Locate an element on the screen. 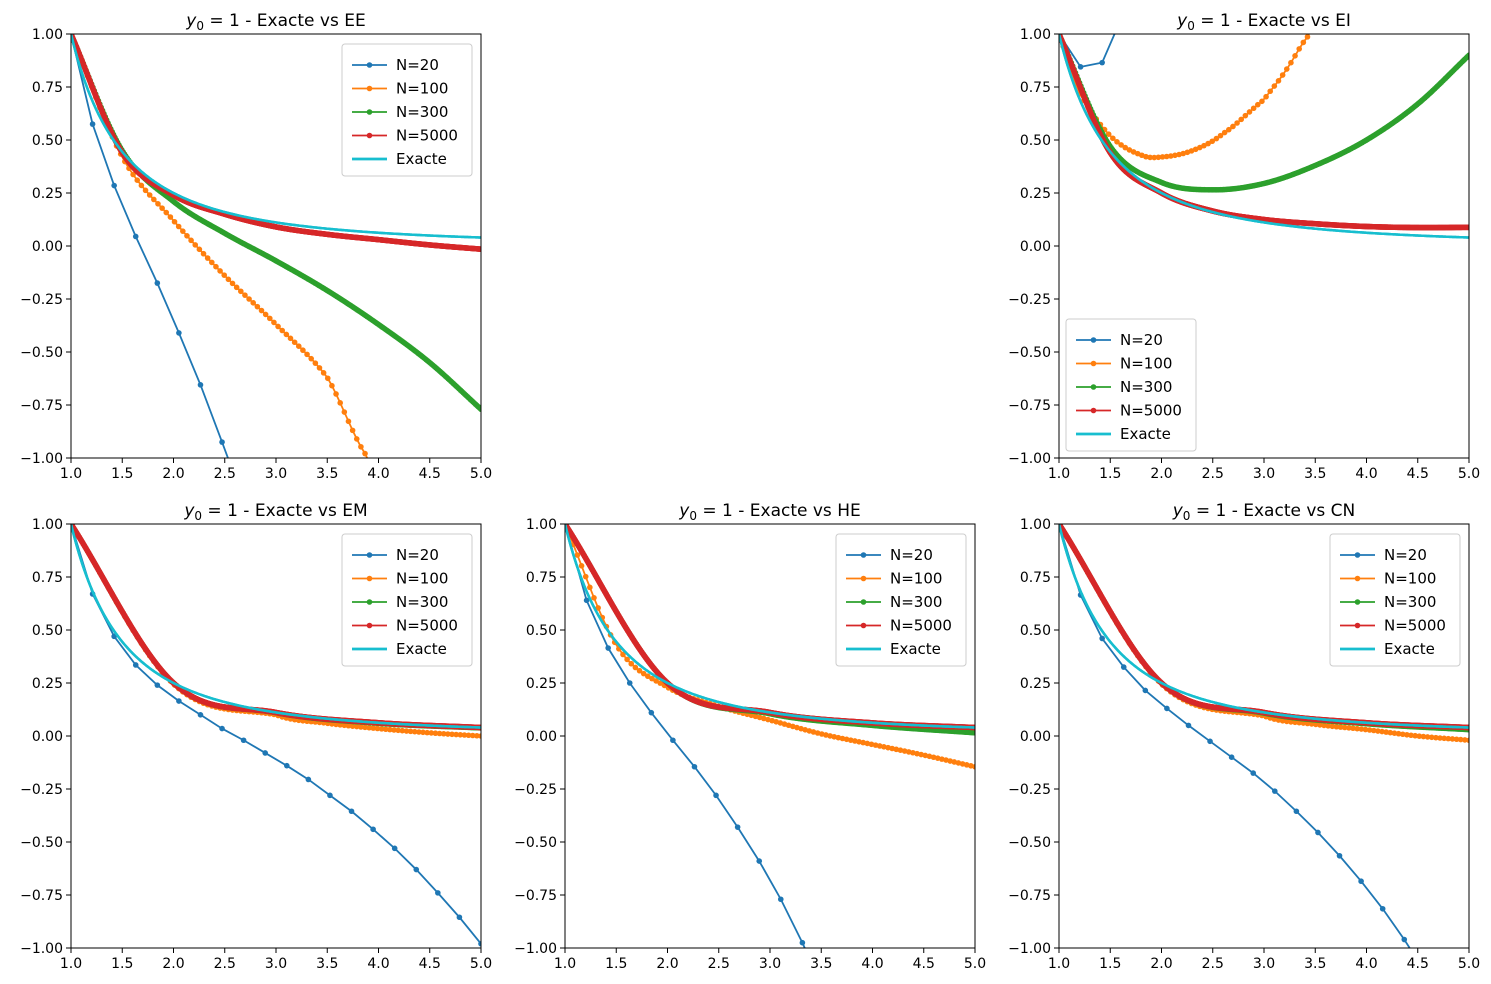  legend-item: N=20 is located at coordinates (395, 65).